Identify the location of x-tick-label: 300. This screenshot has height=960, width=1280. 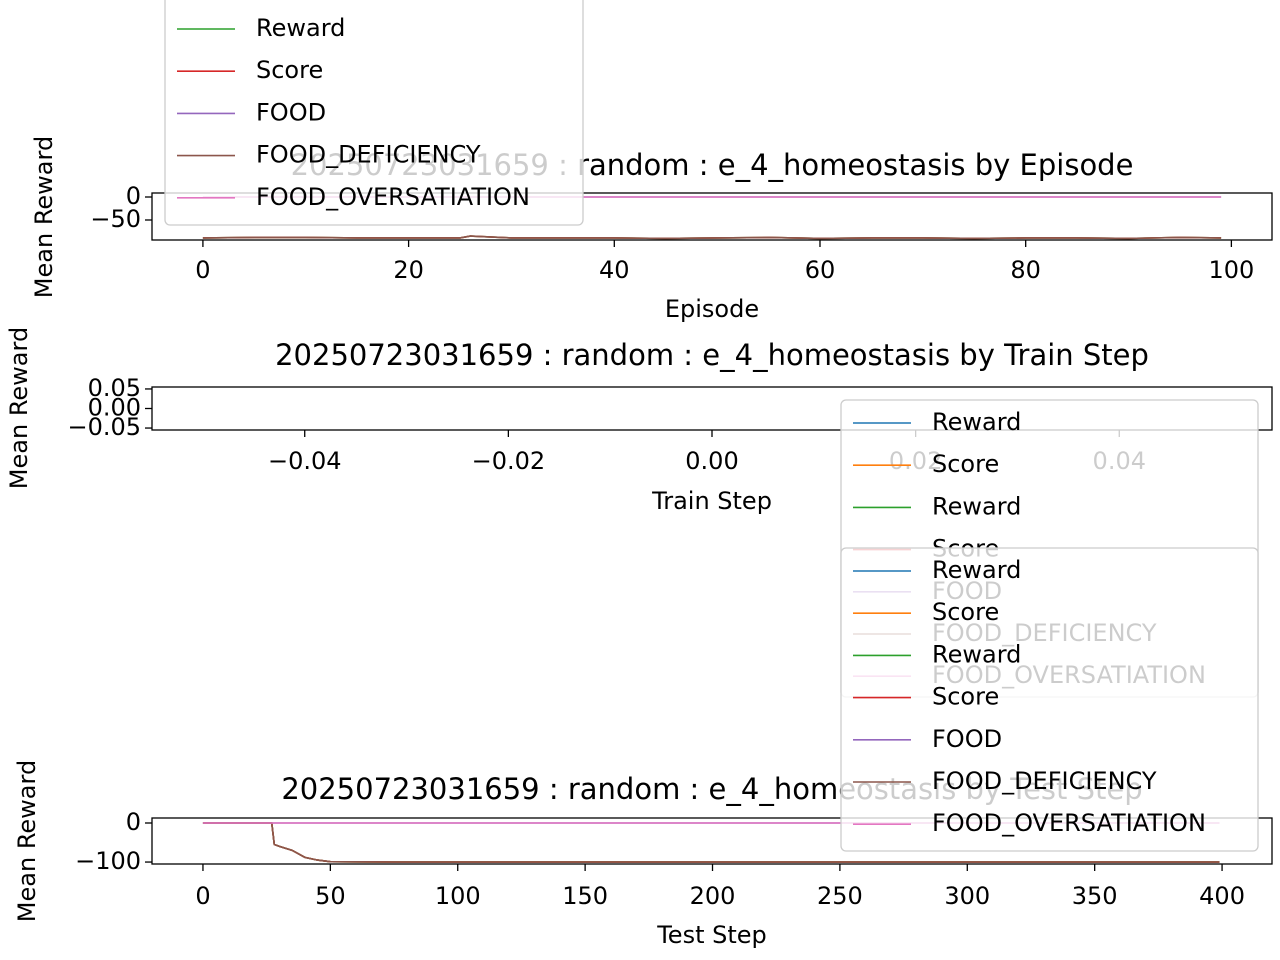
(967, 896).